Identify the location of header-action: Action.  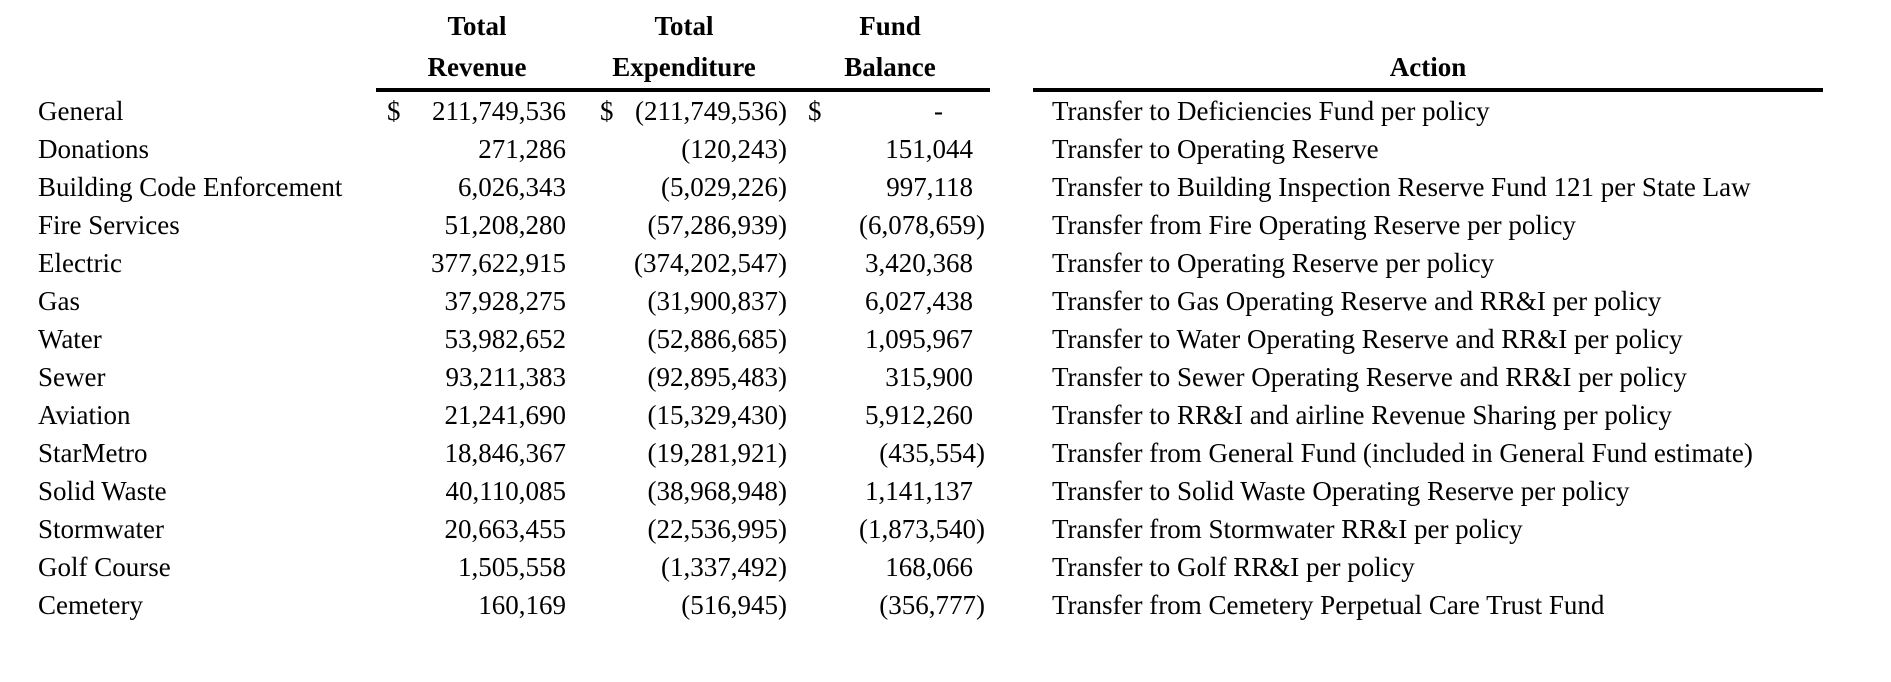
(1428, 69).